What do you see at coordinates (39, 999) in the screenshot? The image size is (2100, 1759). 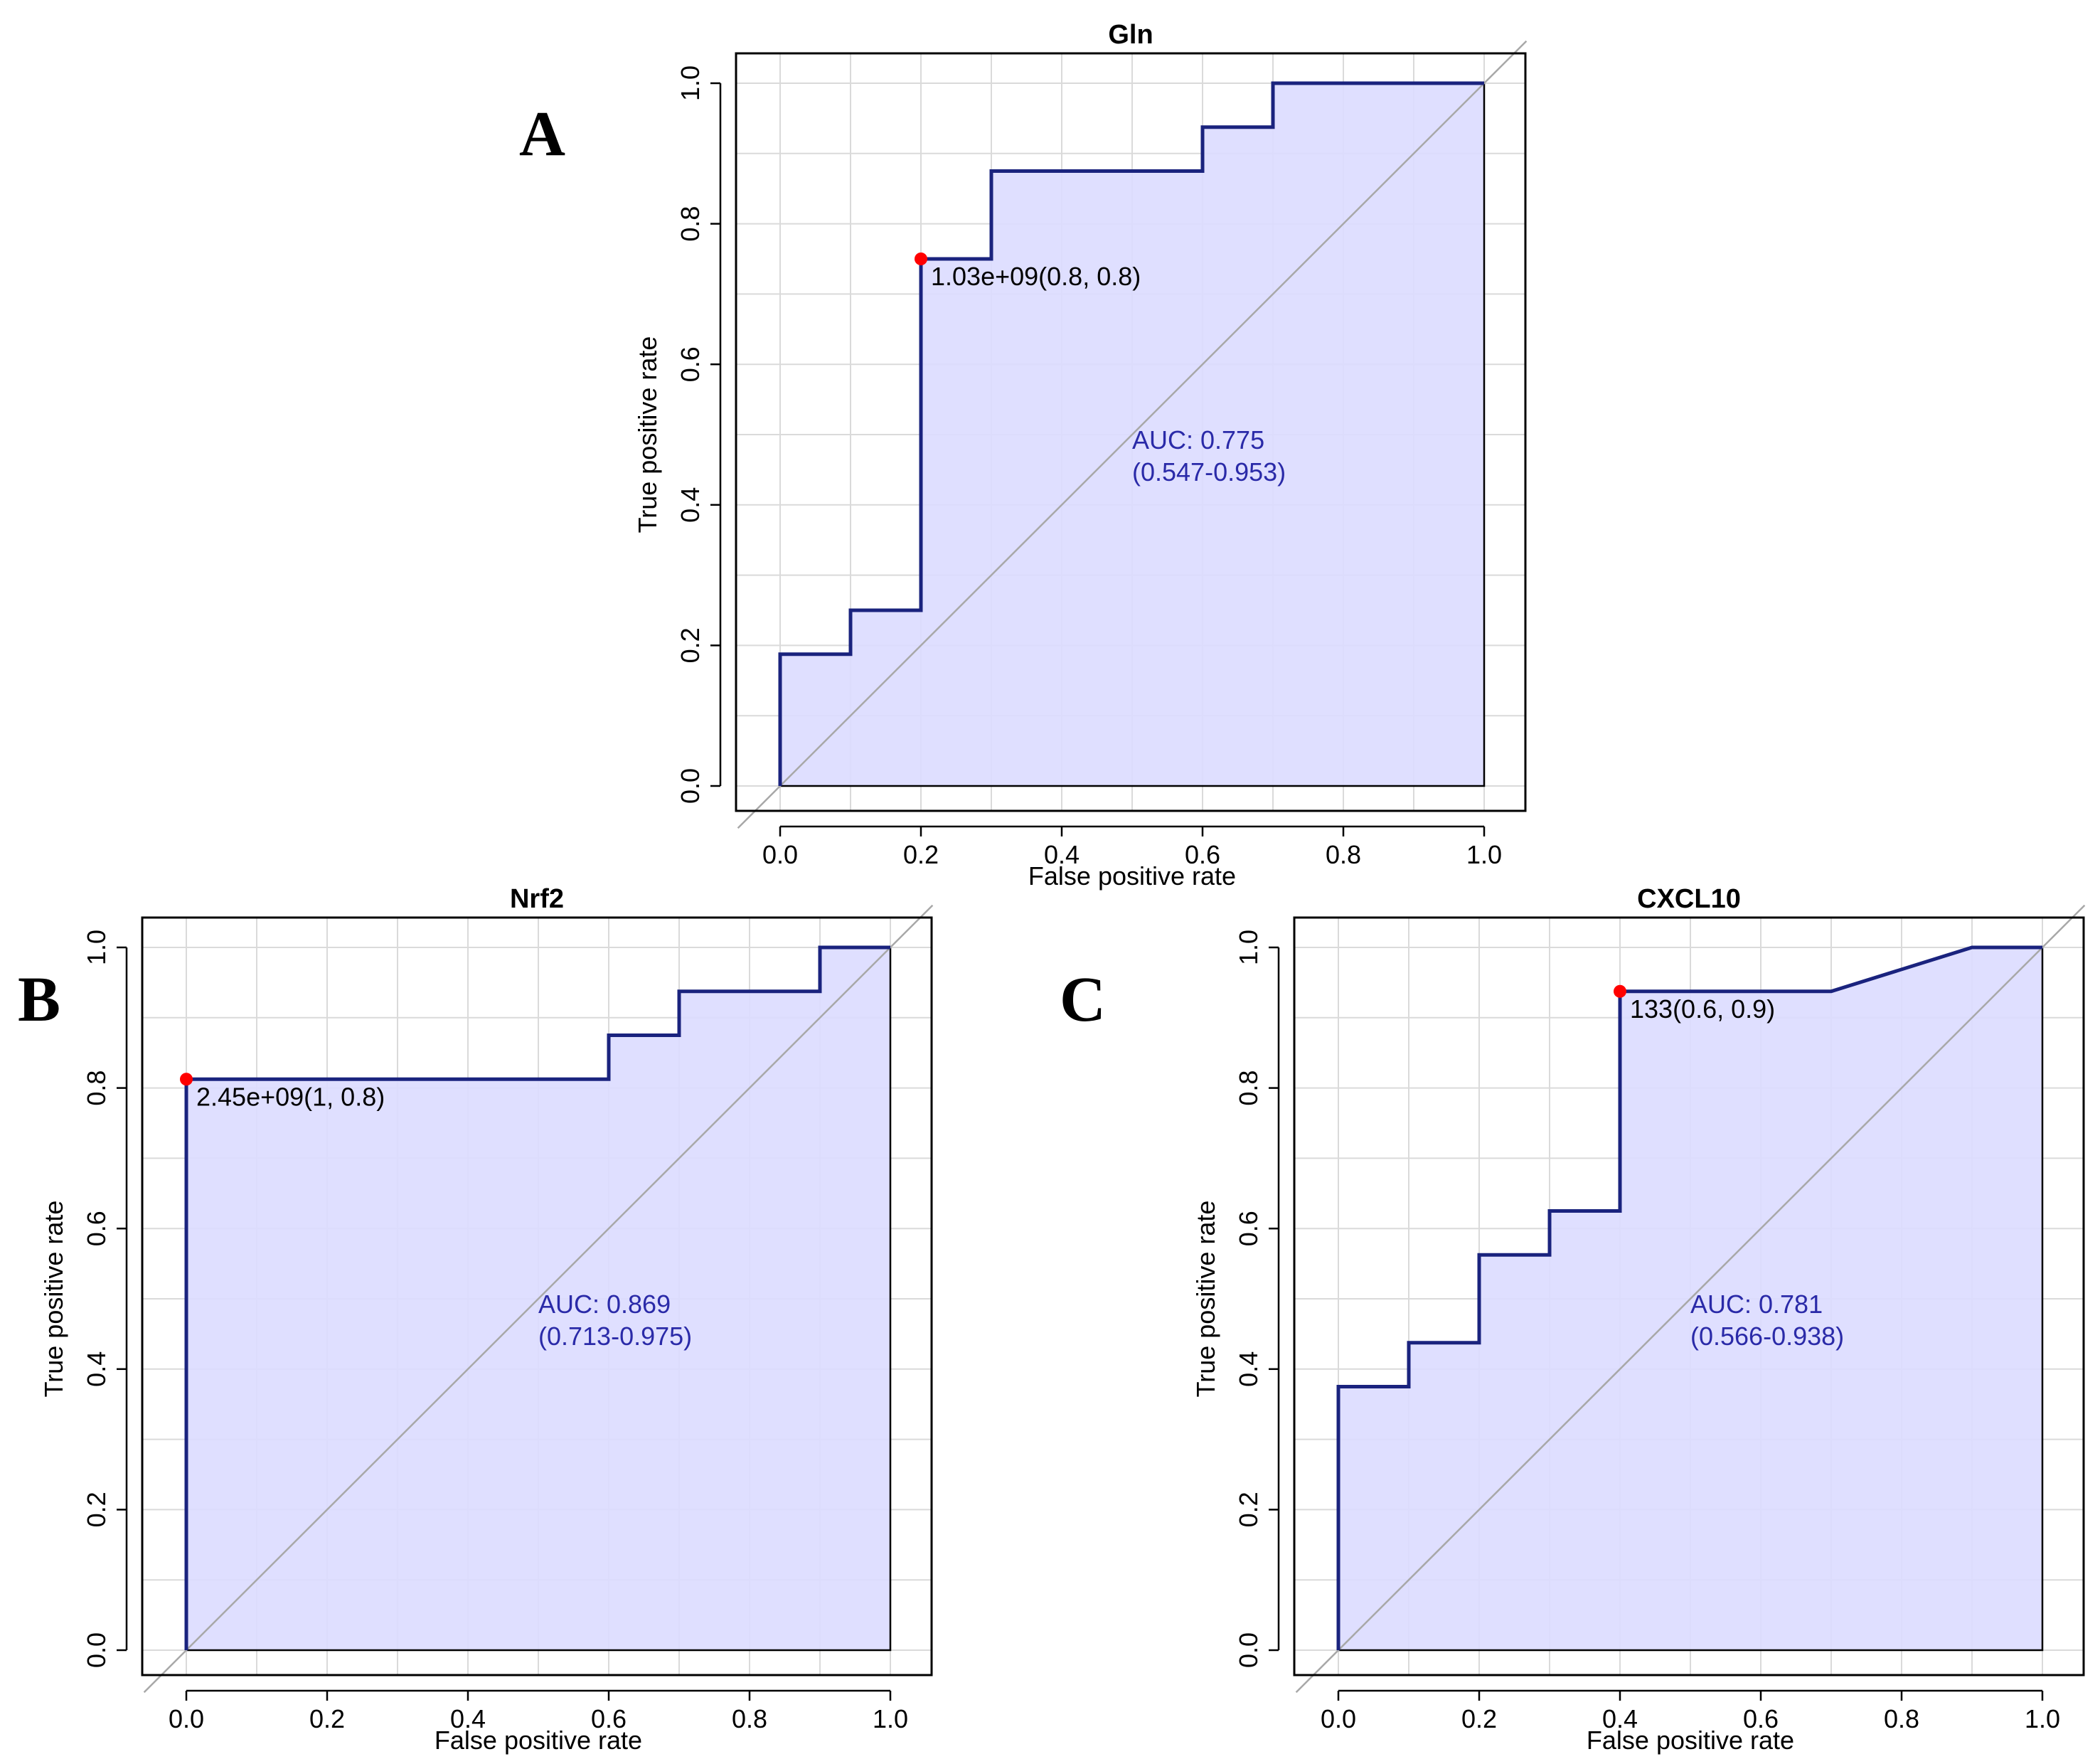 I see `panel-letter-b: B` at bounding box center [39, 999].